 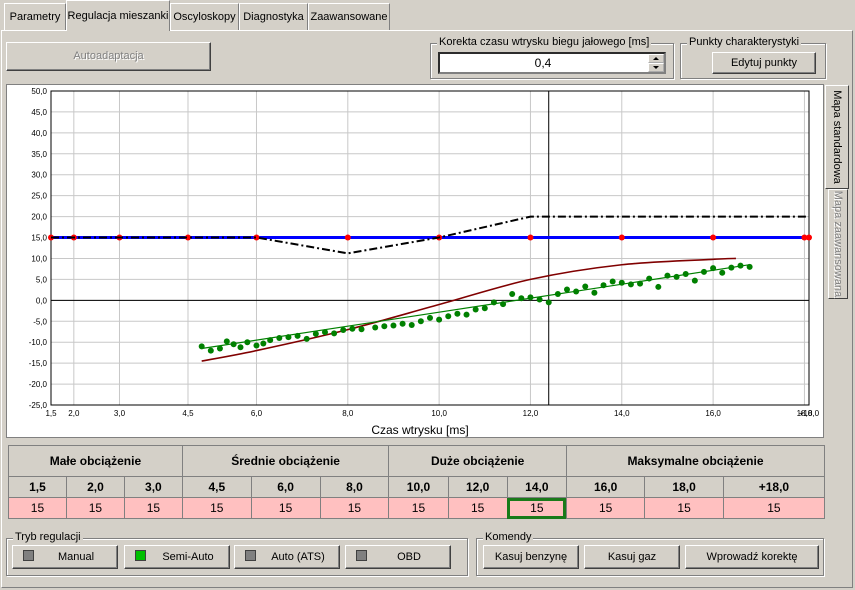 What do you see at coordinates (38, 363) in the screenshot?
I see `y-tick-label: -15,0` at bounding box center [38, 363].